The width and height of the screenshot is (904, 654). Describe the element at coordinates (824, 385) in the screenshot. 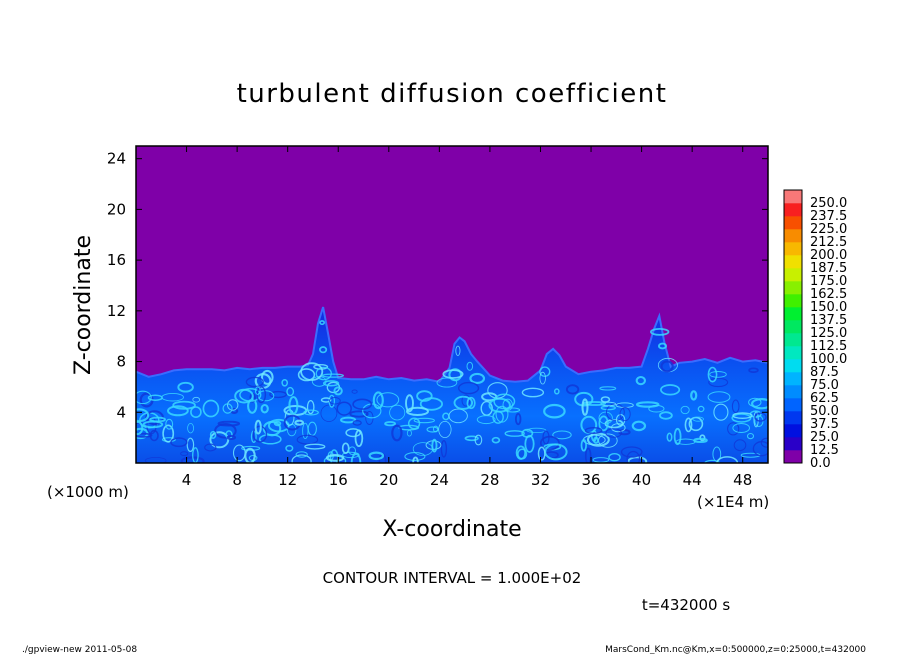

I see `colorbar-label: 75.0` at that location.